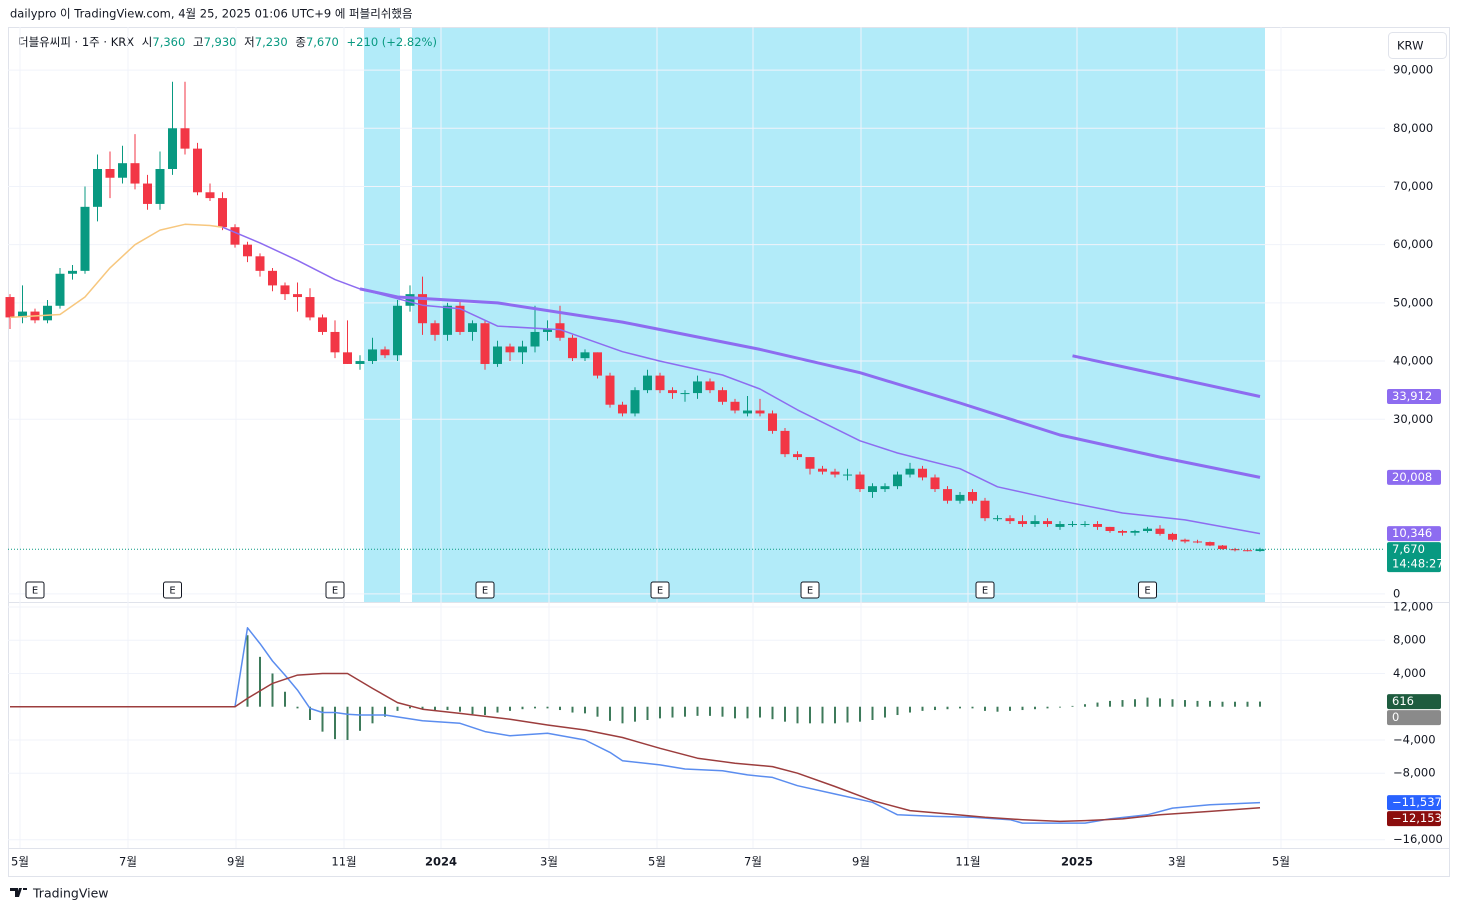 The image size is (1460, 912). Describe the element at coordinates (1417, 818) in the screenshot. I see `price-label: −12,153` at that location.